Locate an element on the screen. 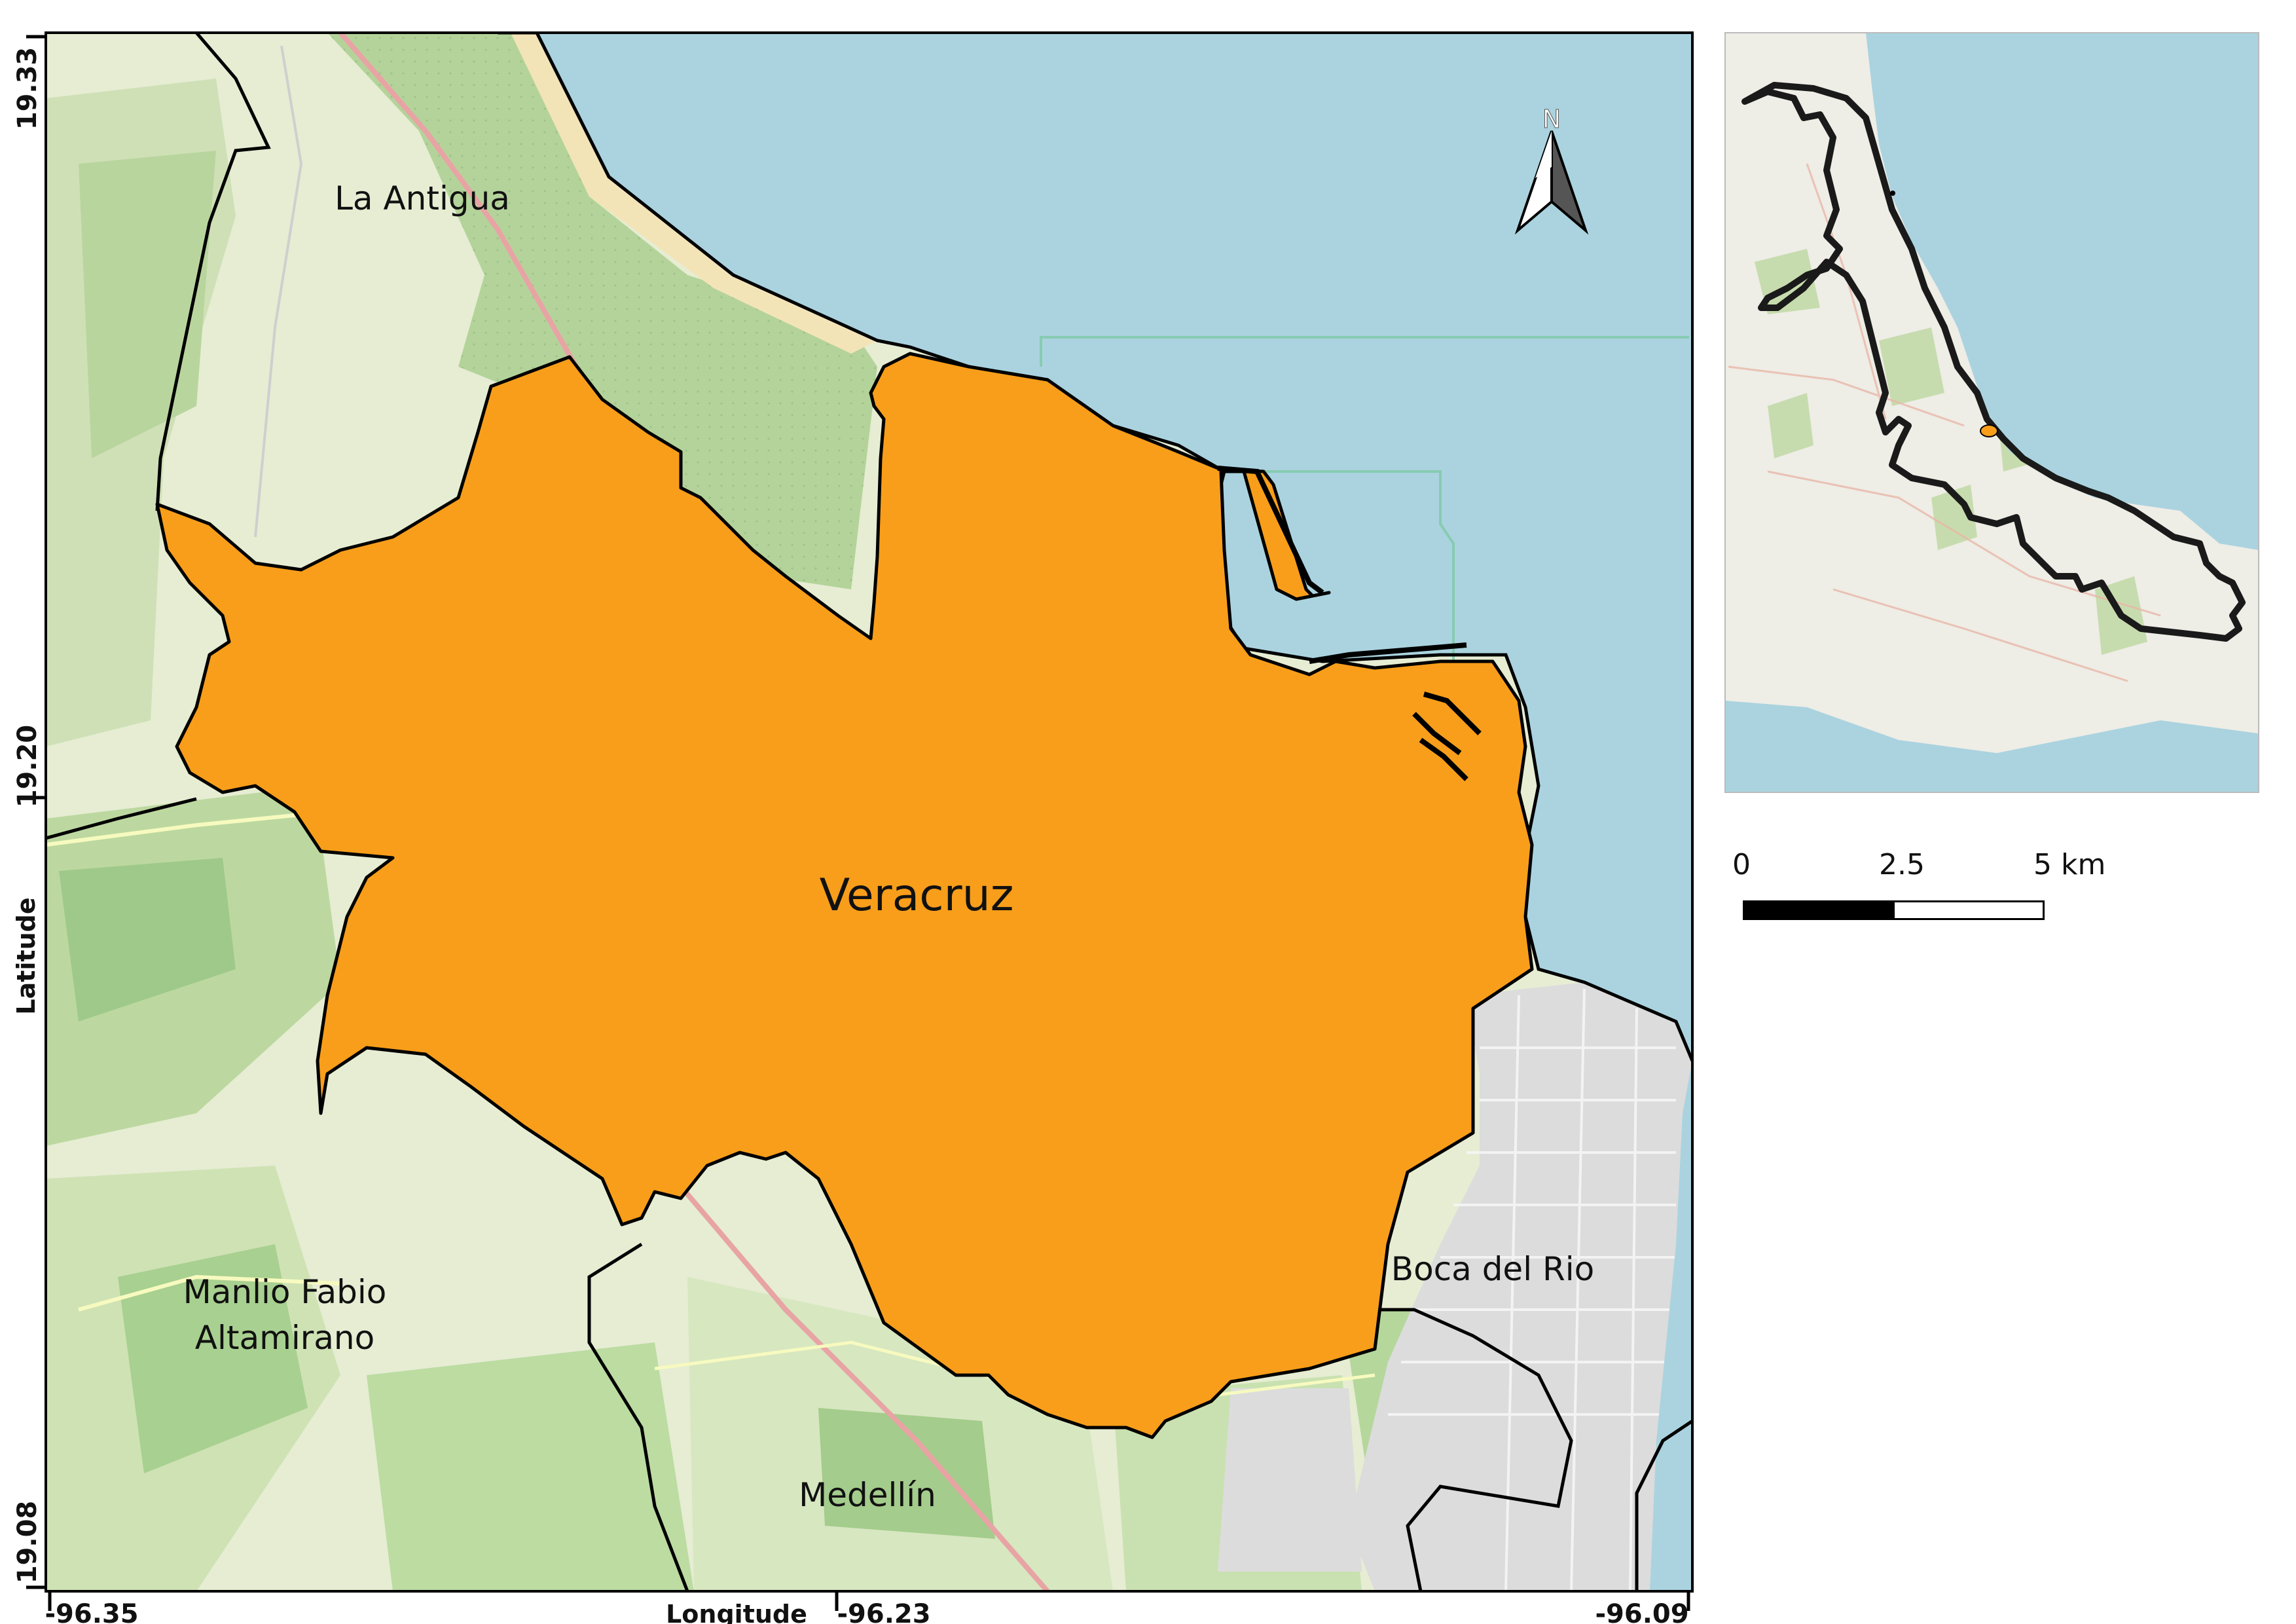  x-tick-1: -96.23 is located at coordinates (883, 1611).